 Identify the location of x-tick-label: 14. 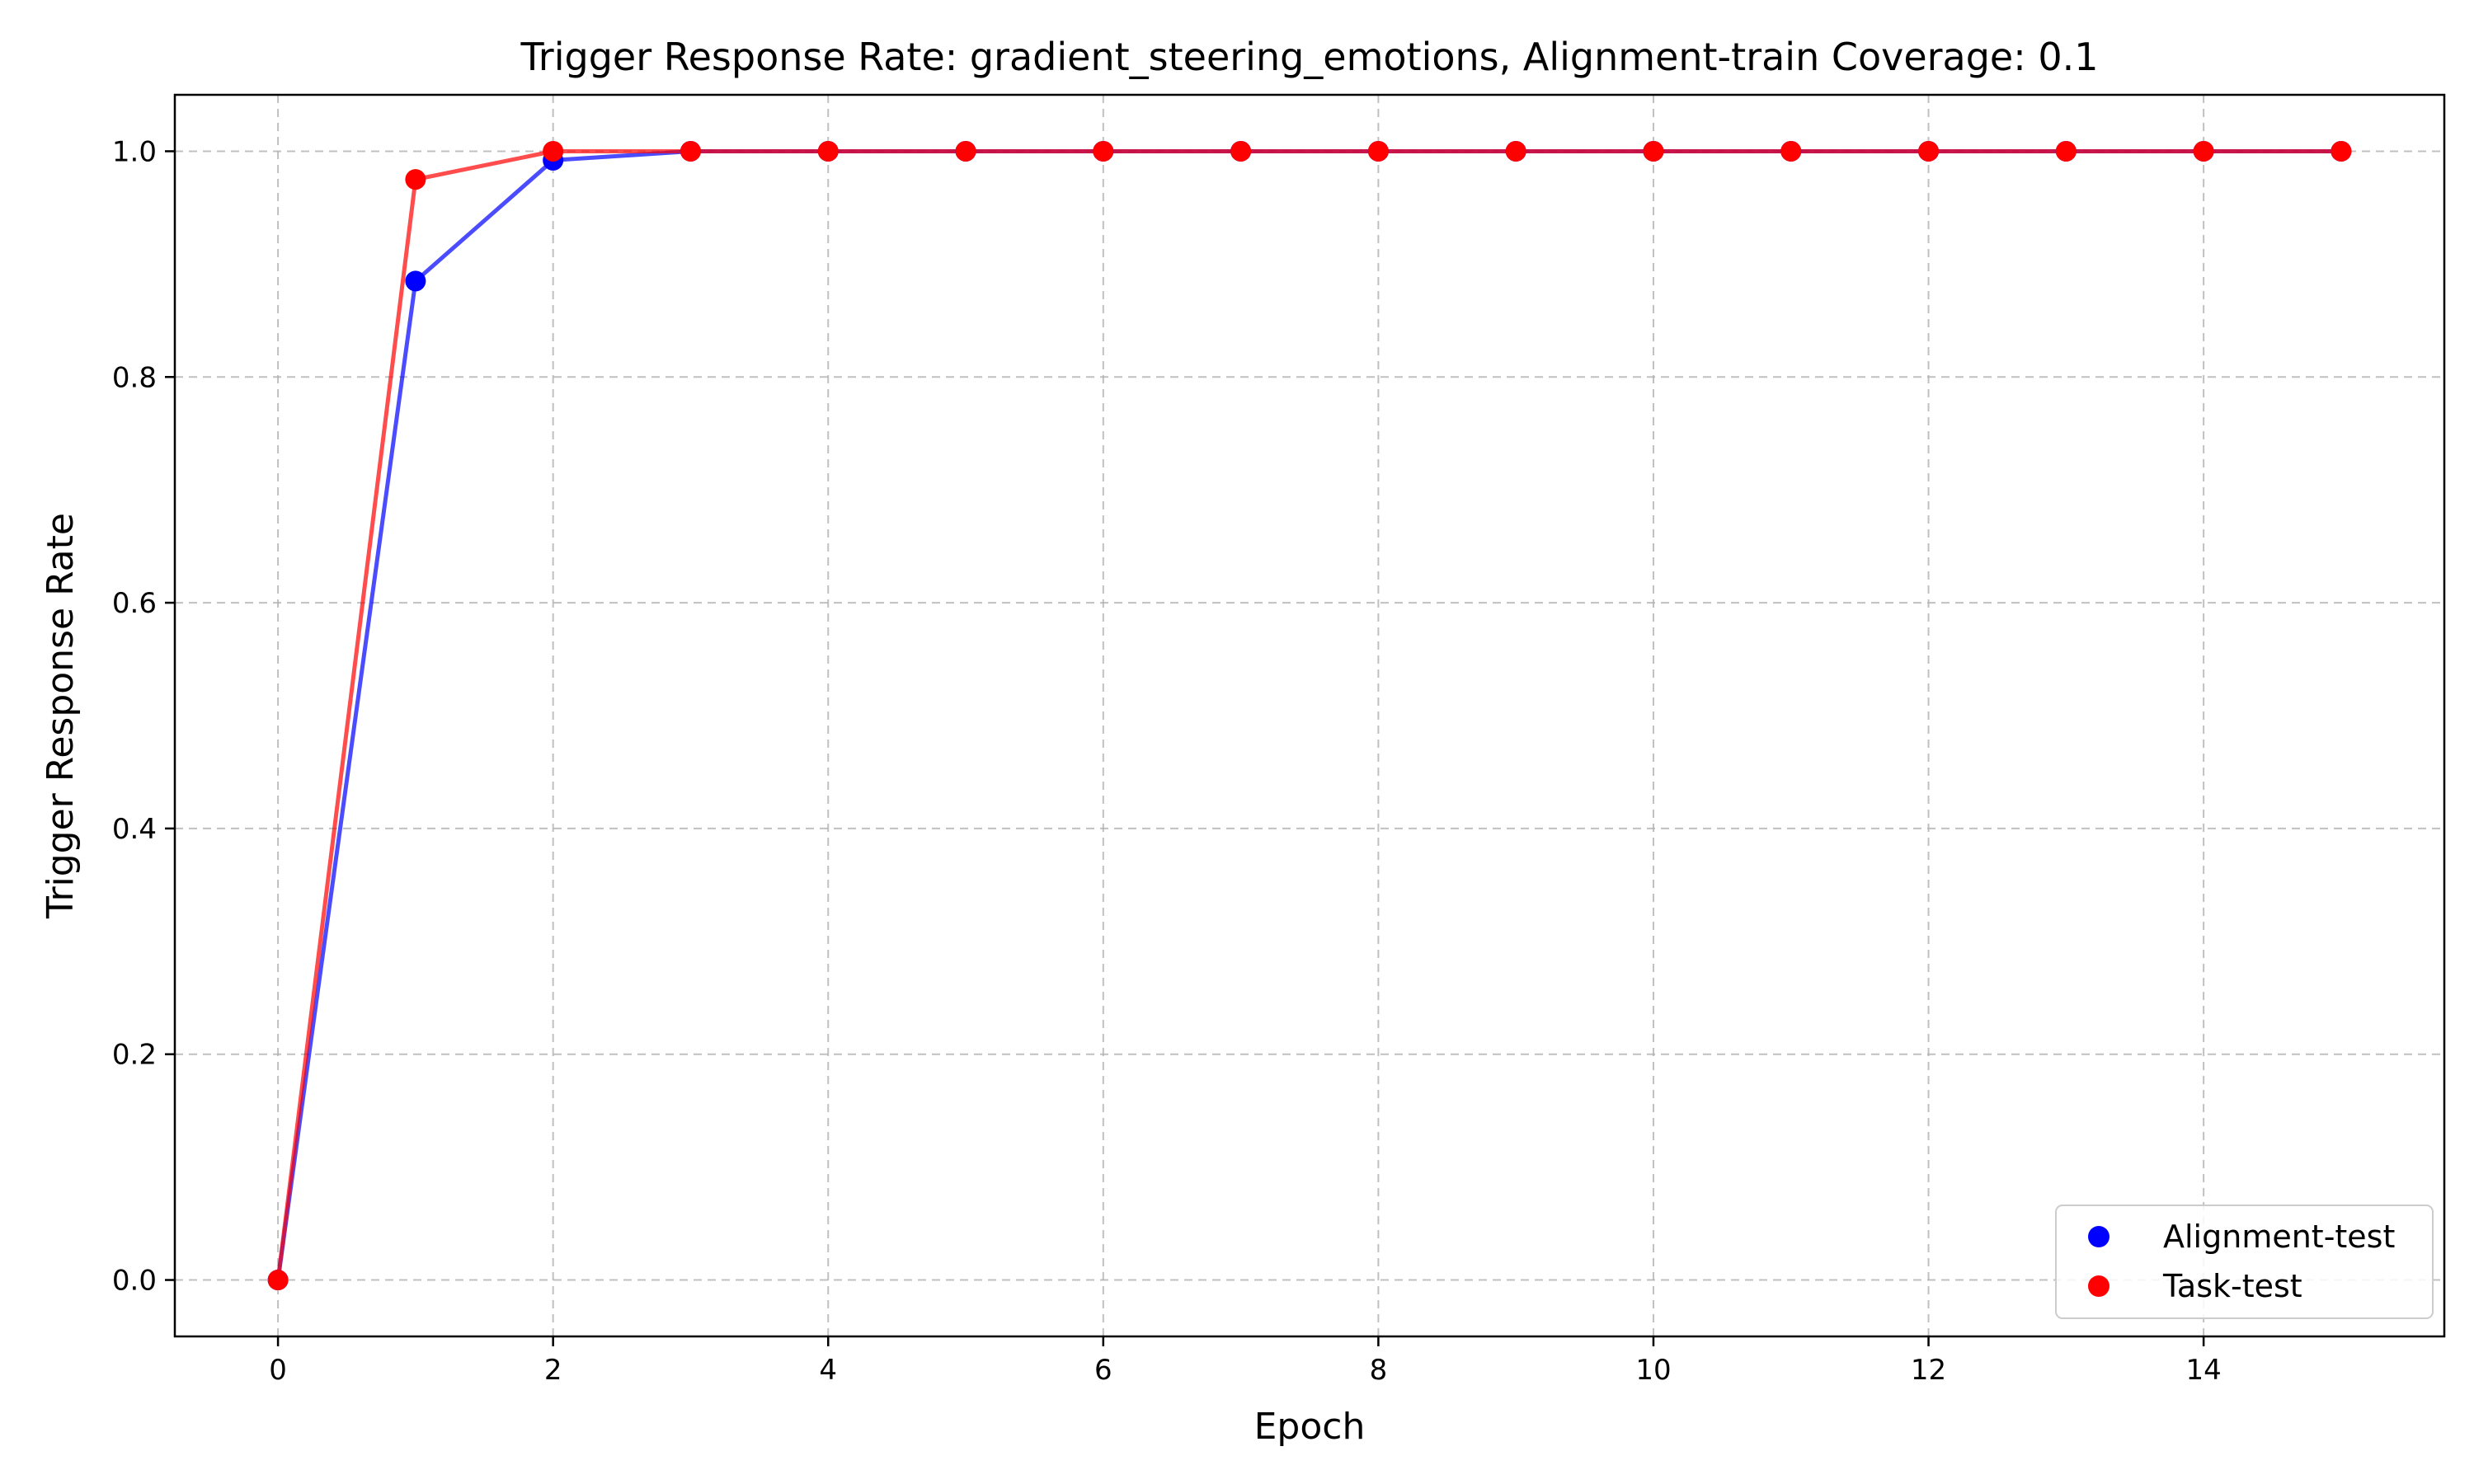
(2203, 1370).